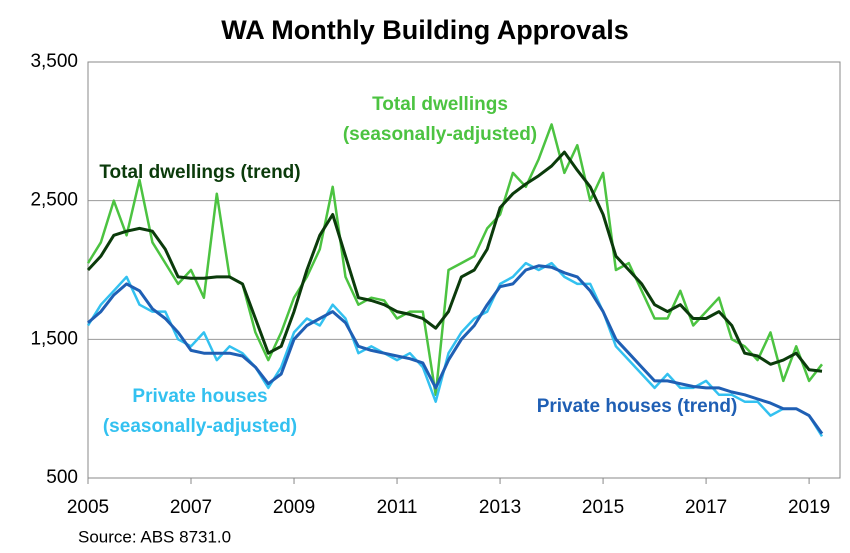 Image resolution: width=850 pixels, height=553 pixels. What do you see at coordinates (199, 396) in the screenshot?
I see `series-label: Private houses` at bounding box center [199, 396].